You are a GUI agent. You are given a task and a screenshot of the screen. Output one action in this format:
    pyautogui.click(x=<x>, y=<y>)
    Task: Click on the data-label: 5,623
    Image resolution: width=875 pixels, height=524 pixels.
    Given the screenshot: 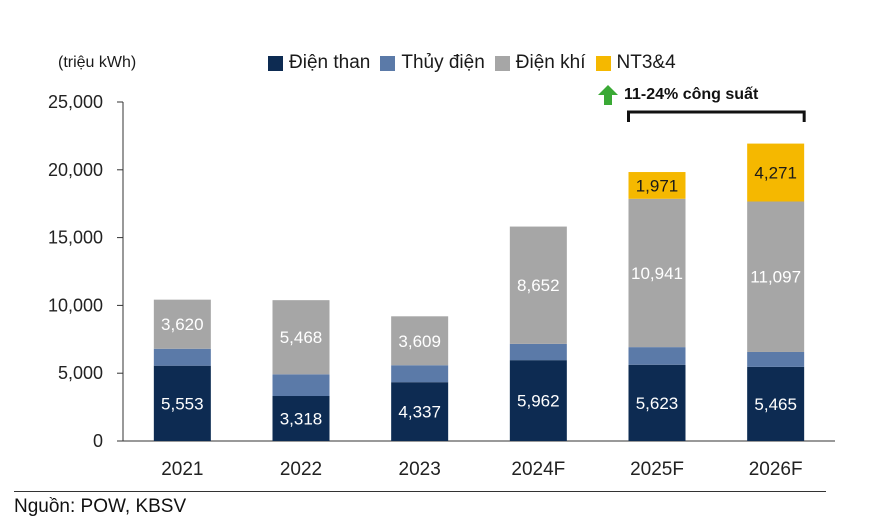 What is the action you would take?
    pyautogui.click(x=657, y=403)
    